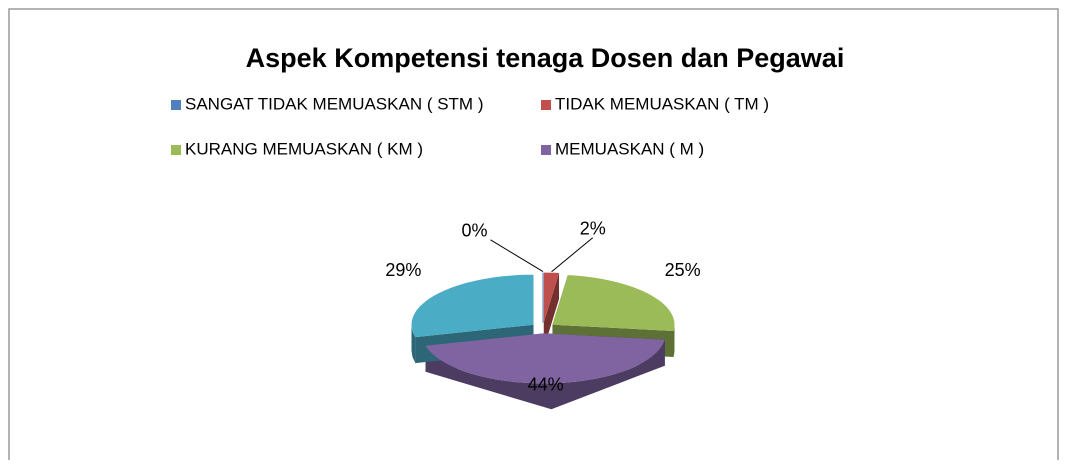 This screenshot has height=465, width=1067. Describe the element at coordinates (403, 270) in the screenshot. I see `data-label: 29%` at that location.